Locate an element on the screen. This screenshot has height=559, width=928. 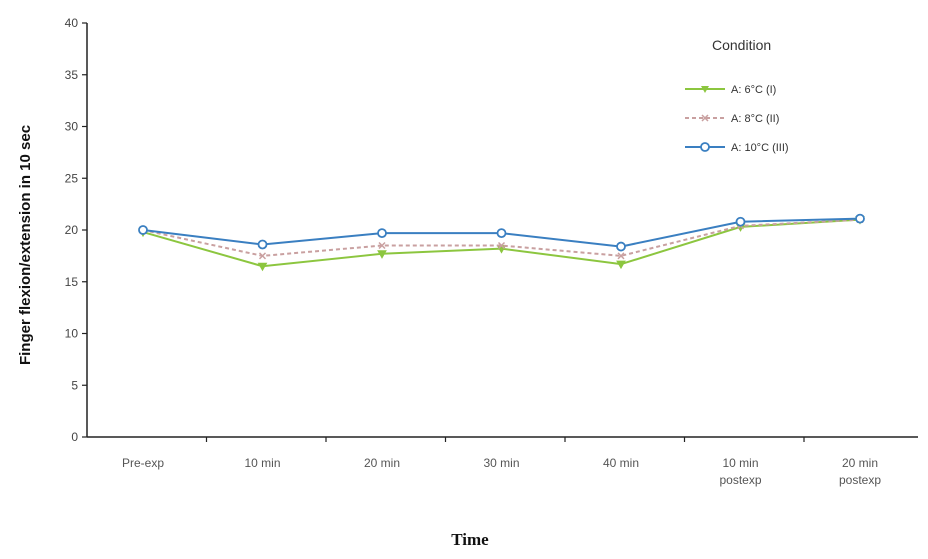
legend-label: A: 8°C (II) is located at coordinates (755, 119).